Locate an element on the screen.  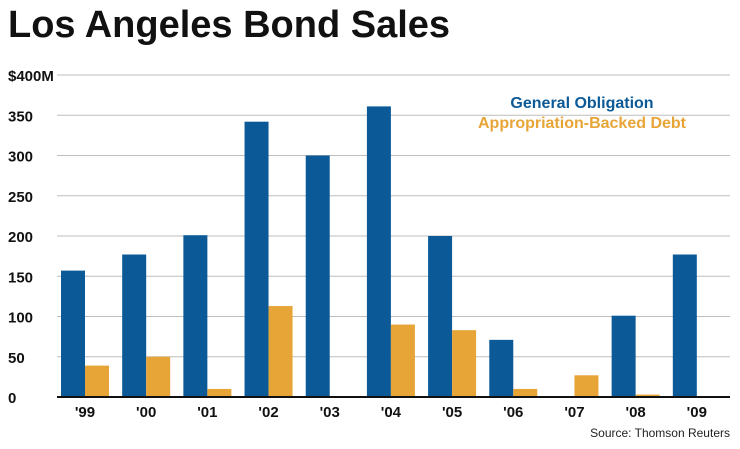
legend-appropriation-backed-debt: Appropriation-Backed Debt is located at coordinates (582, 123).